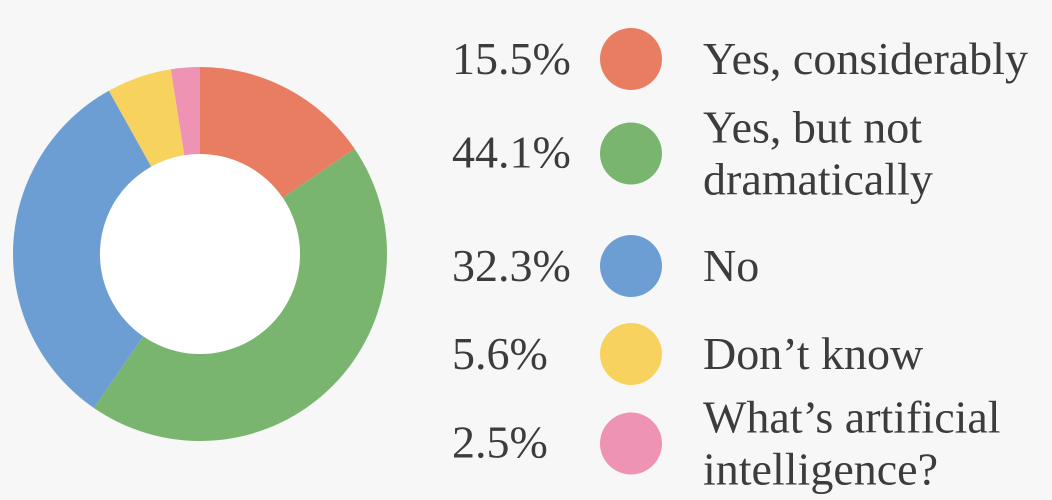 Image resolution: width=1052 pixels, height=500 pixels. What do you see at coordinates (731, 266) in the screenshot?
I see `legend-label: No` at bounding box center [731, 266].